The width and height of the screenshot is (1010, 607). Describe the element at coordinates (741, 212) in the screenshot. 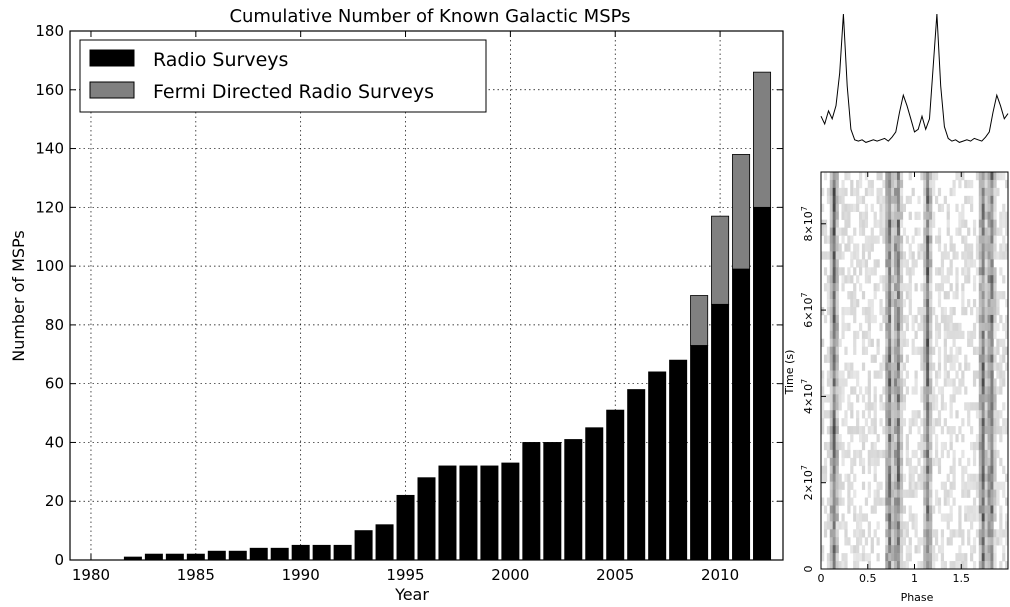

I see `bar-fermi-surveys` at that location.